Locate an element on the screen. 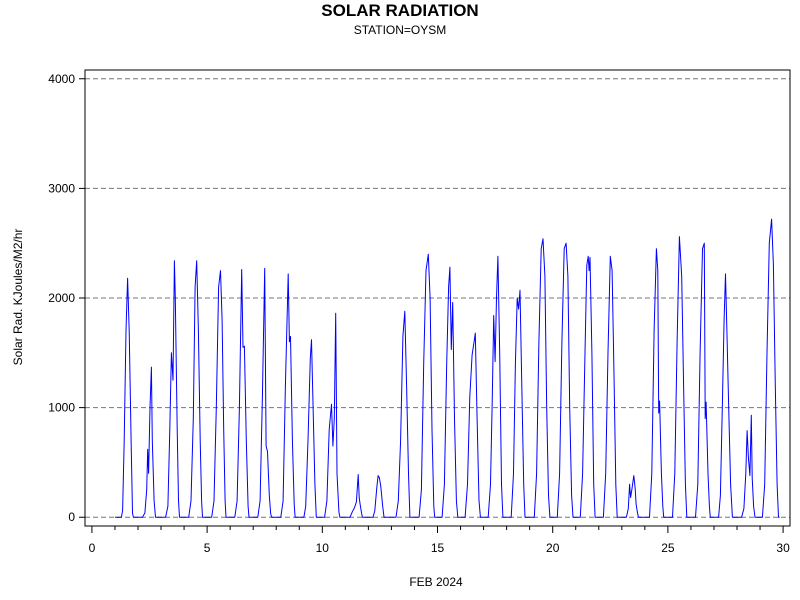 This screenshot has width=800, height=600. x-tick-label: 15 is located at coordinates (438, 548).